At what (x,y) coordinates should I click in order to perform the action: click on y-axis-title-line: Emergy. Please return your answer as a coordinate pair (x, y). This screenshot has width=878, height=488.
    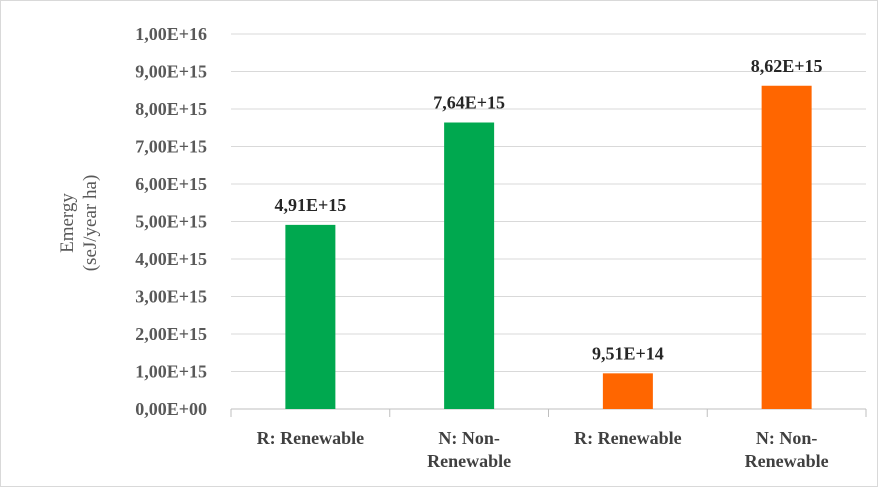
    Looking at the image, I should click on (67, 223).